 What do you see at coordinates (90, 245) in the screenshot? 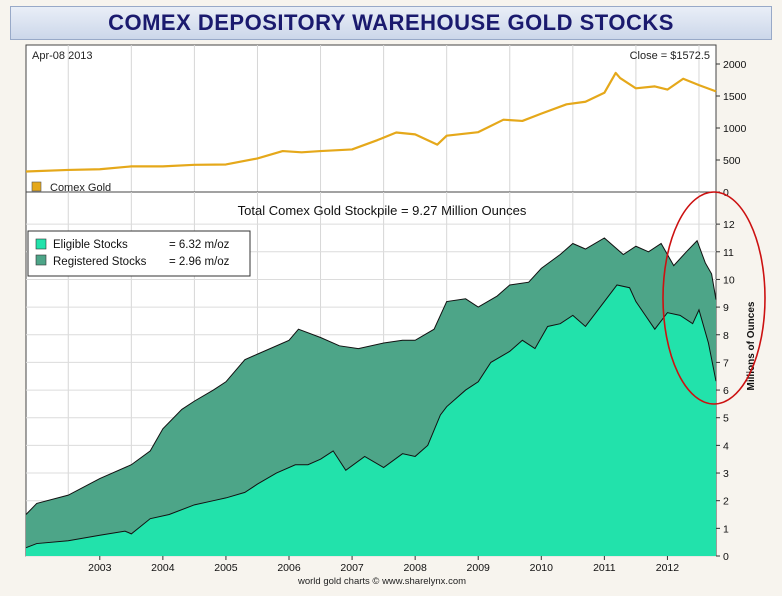
I see `eligible-legend-label: Eligible Stocks` at bounding box center [90, 245].